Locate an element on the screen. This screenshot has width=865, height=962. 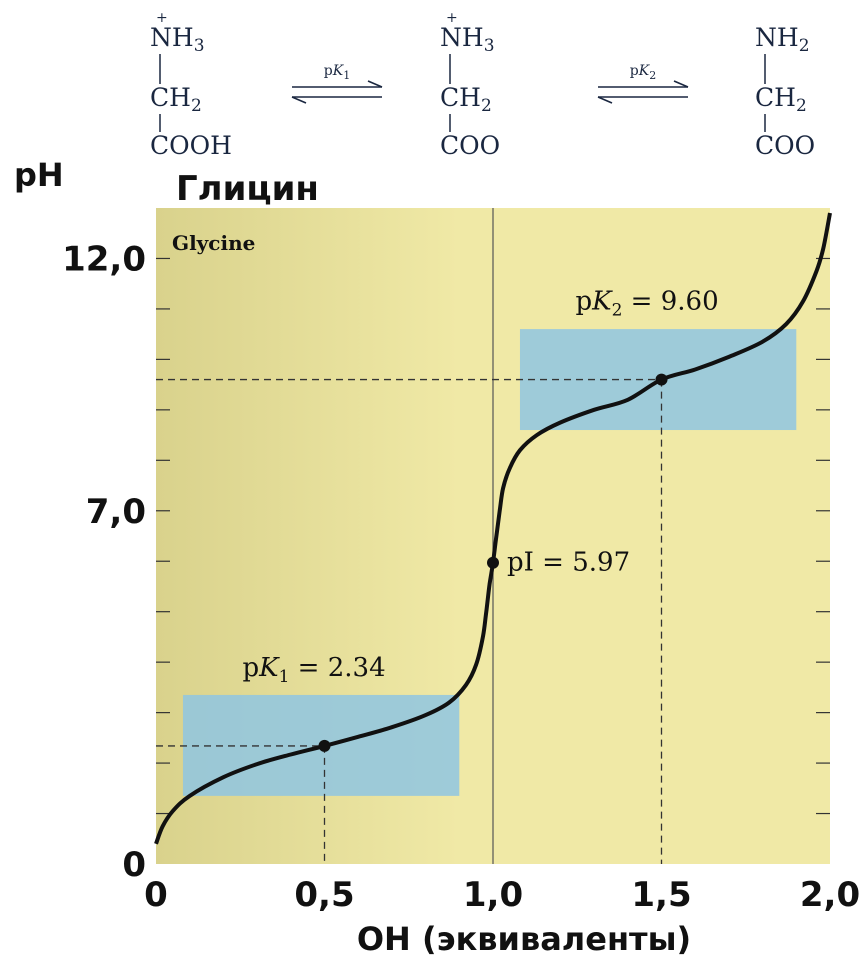
key-point-label-2: pI = 5.97 is located at coordinates (568, 563).